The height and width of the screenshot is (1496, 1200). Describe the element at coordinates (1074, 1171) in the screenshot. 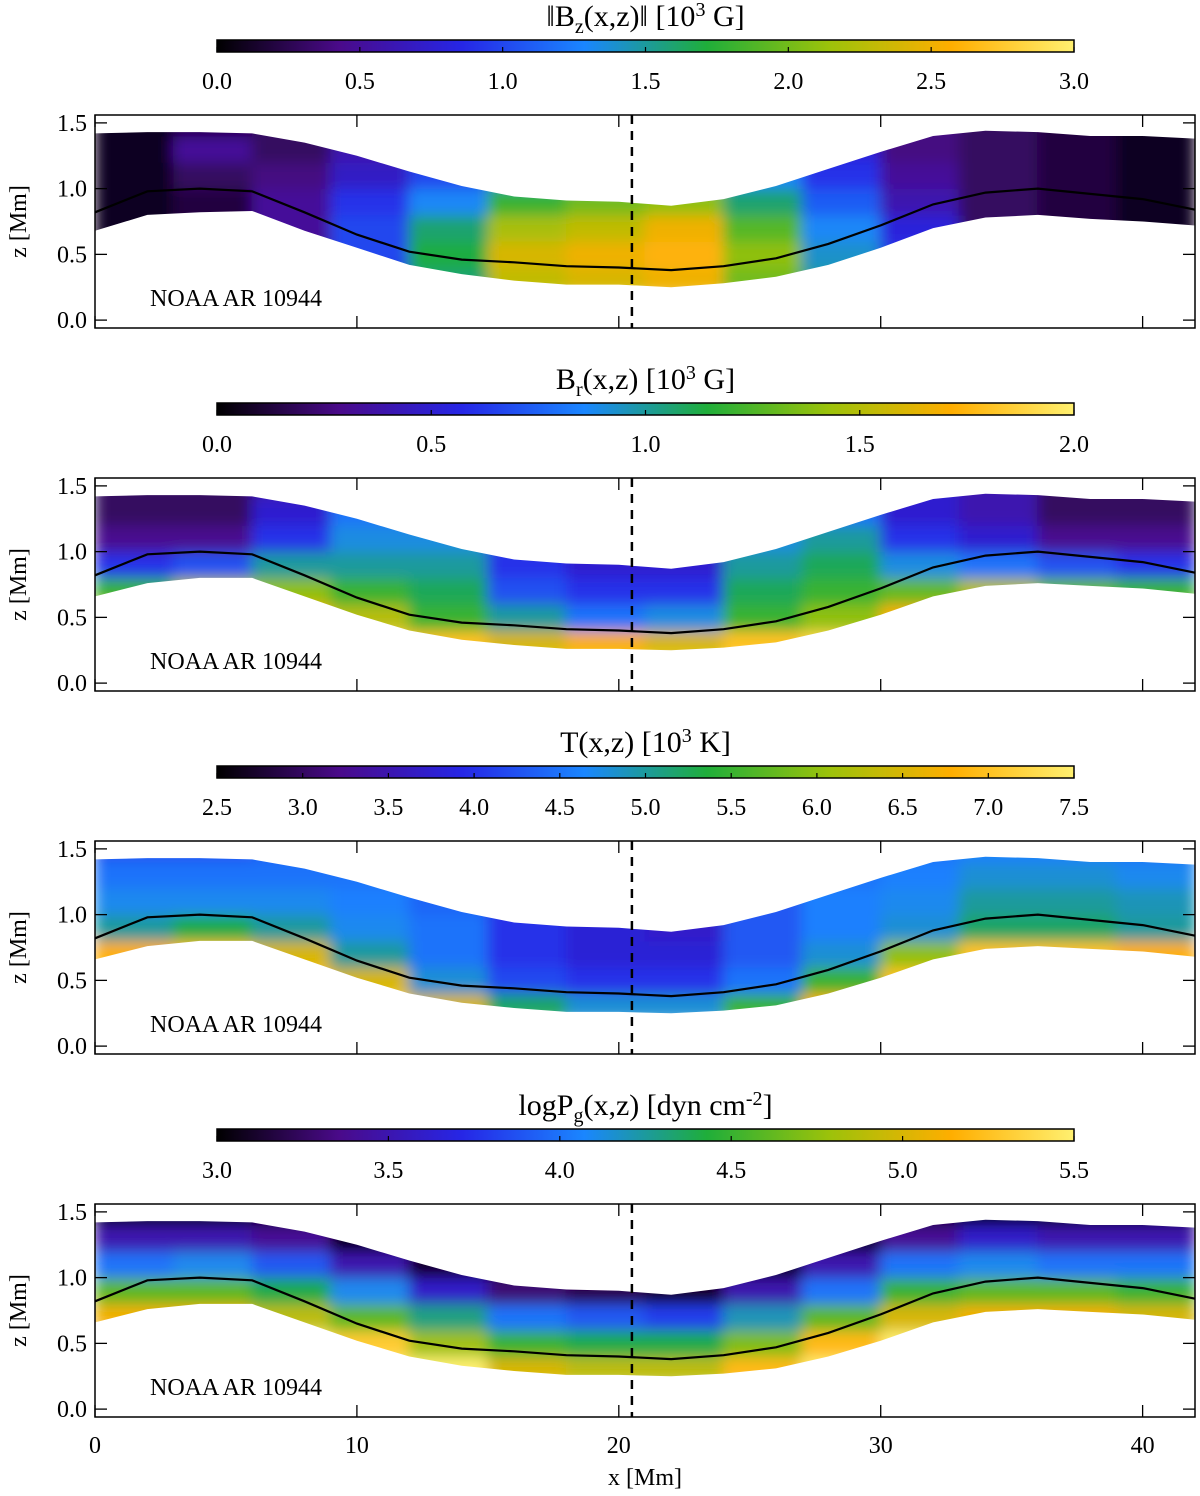

I see `colorbar-tick-label: 5.5` at that location.